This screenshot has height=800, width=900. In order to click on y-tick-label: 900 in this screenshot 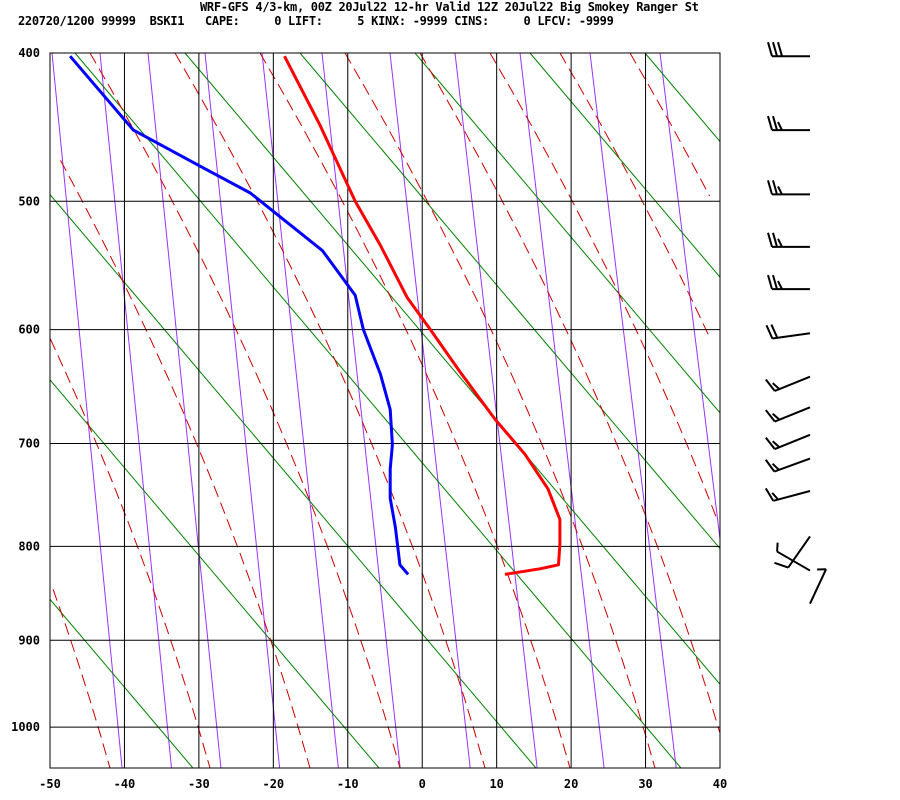, I will do `click(29, 640)`.